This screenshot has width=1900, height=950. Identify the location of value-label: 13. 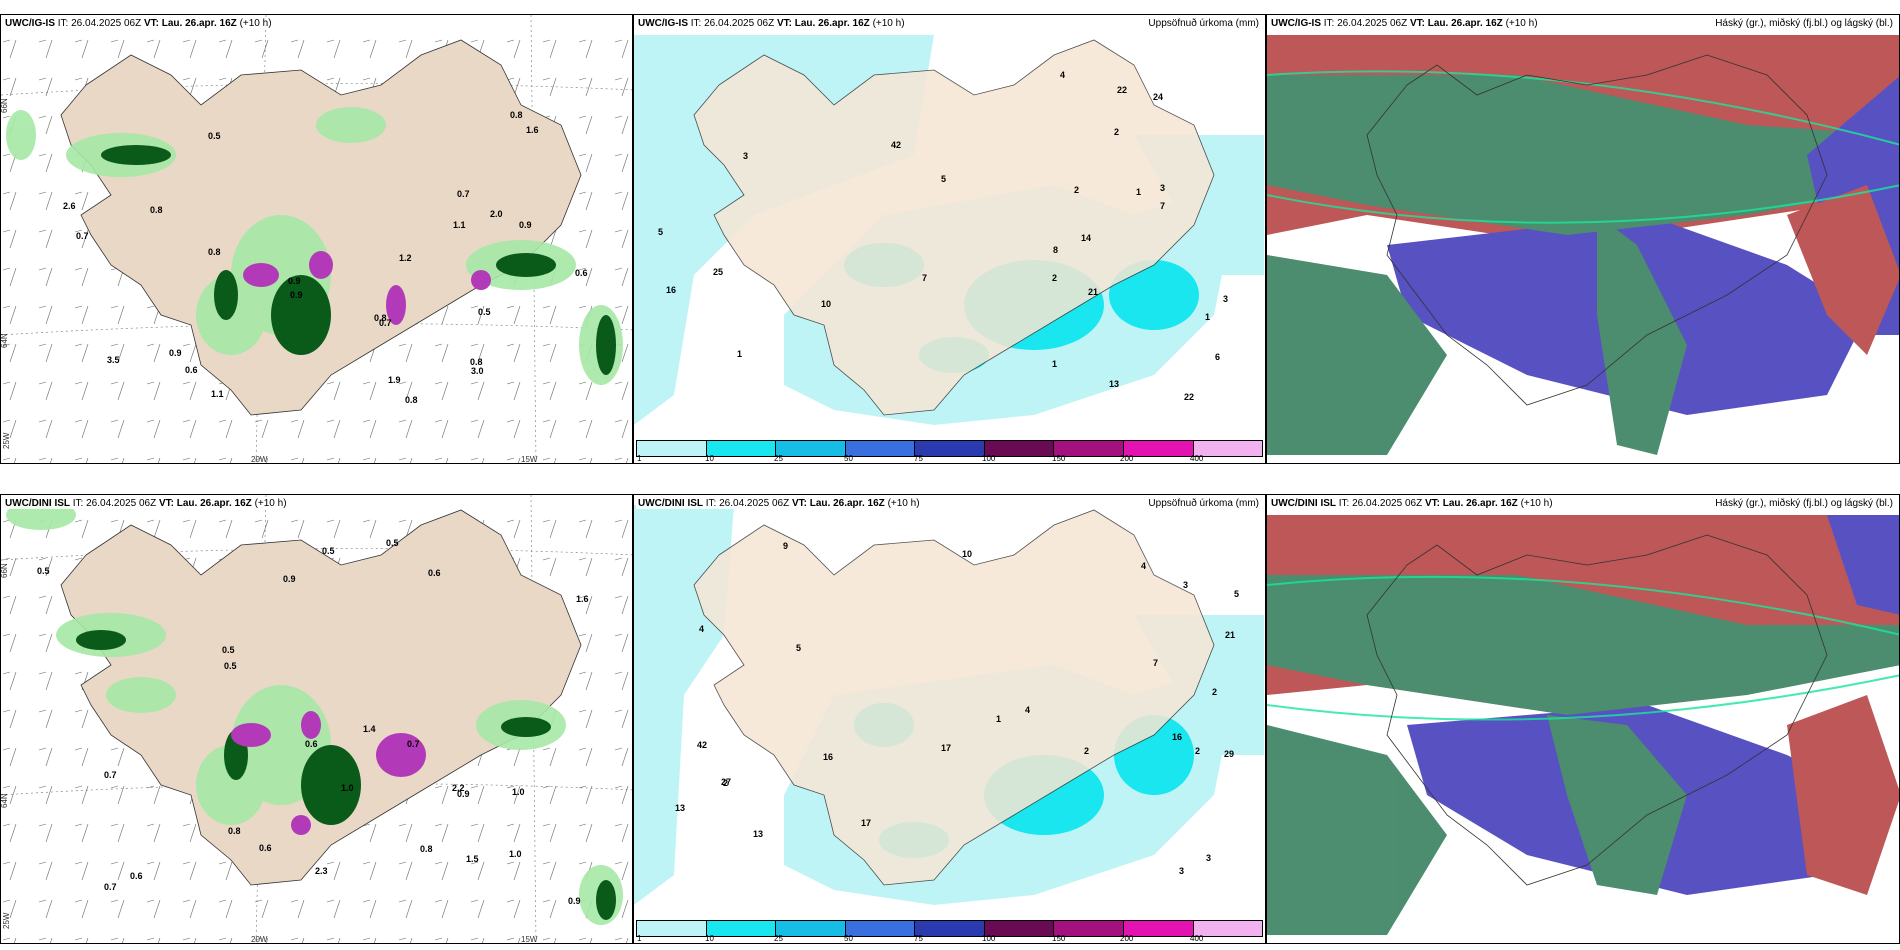
(1114, 384).